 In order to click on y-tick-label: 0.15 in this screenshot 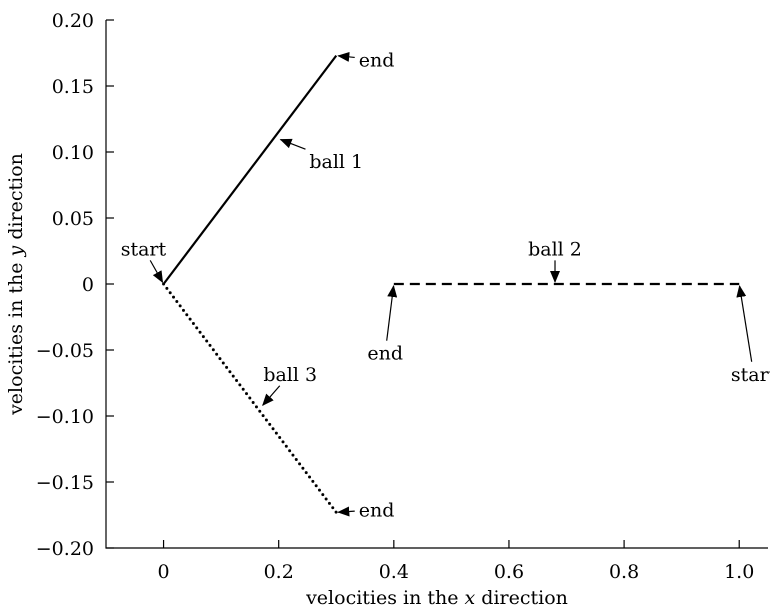, I will do `click(73, 87)`.